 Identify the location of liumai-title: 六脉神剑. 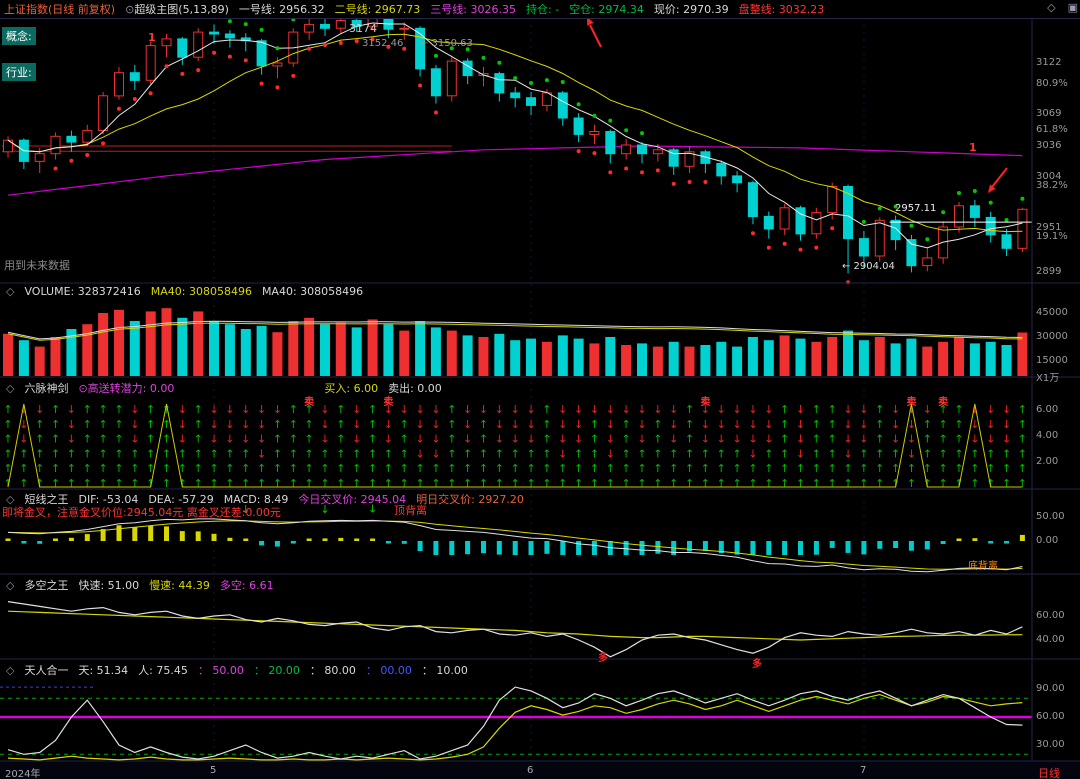
(46, 388).